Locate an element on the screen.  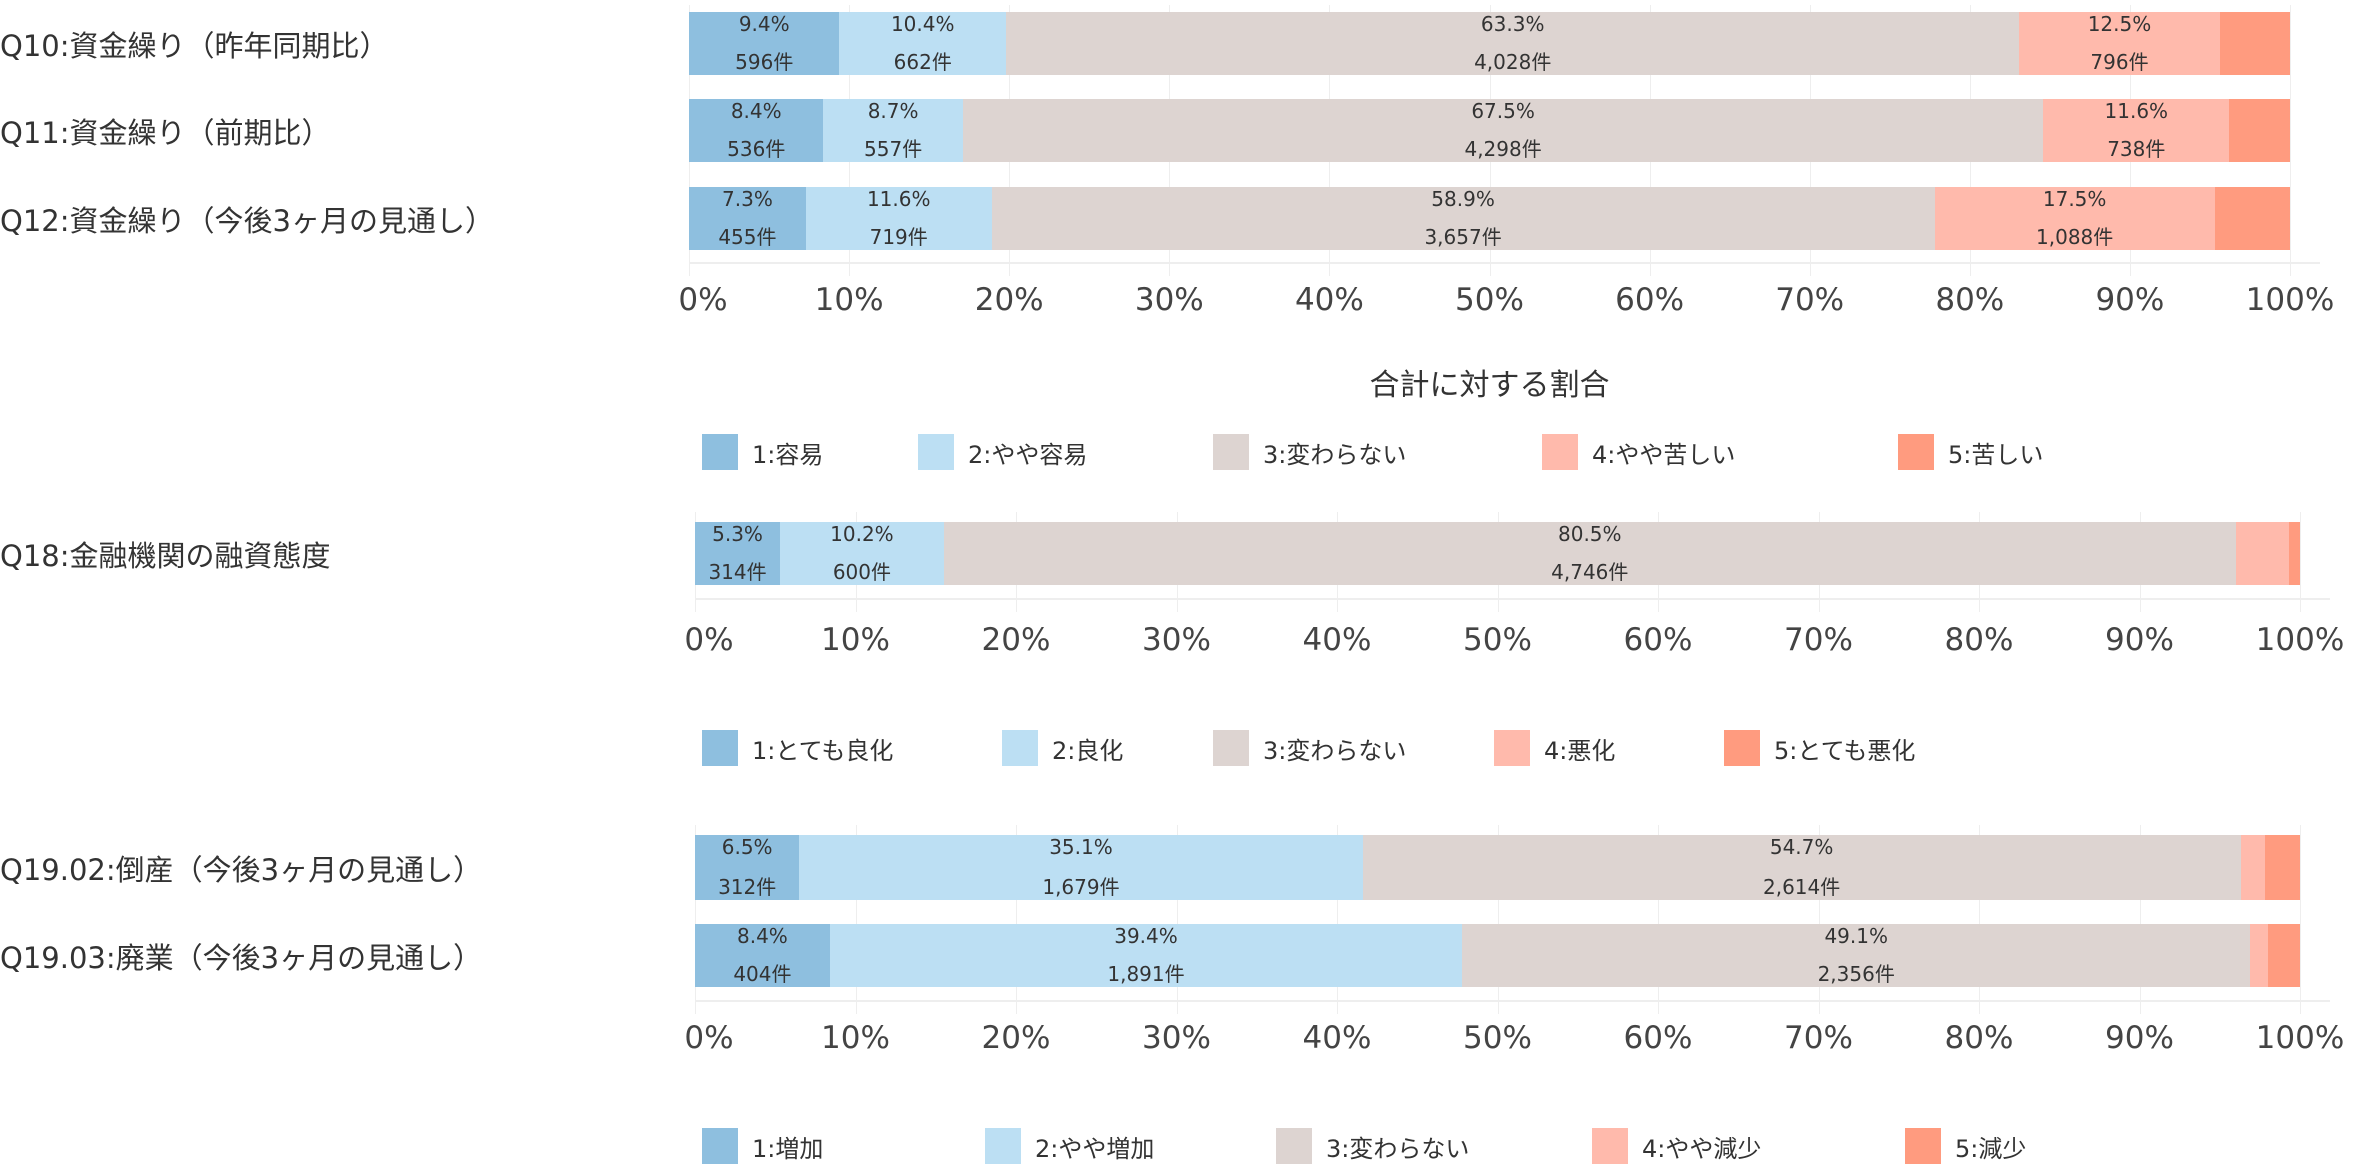
bar-count-label: 662件 is located at coordinates (922, 62).